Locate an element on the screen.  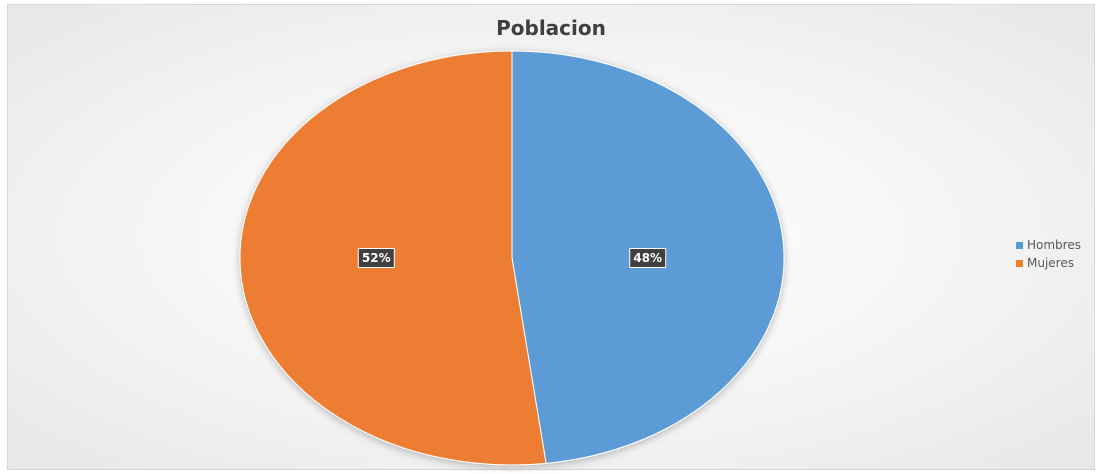
legend-swatch-mujeres is located at coordinates (1019, 263).